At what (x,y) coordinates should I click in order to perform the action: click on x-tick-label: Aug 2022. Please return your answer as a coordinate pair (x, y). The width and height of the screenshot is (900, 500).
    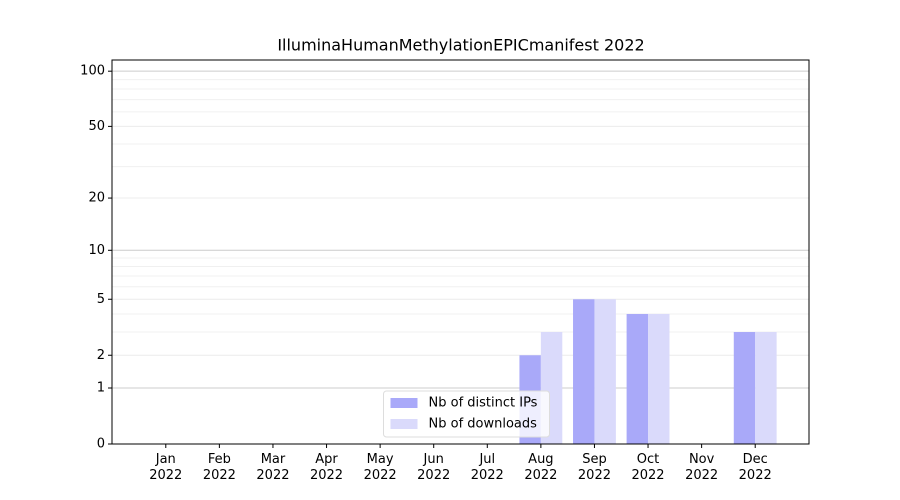
    Looking at the image, I should click on (541, 467).